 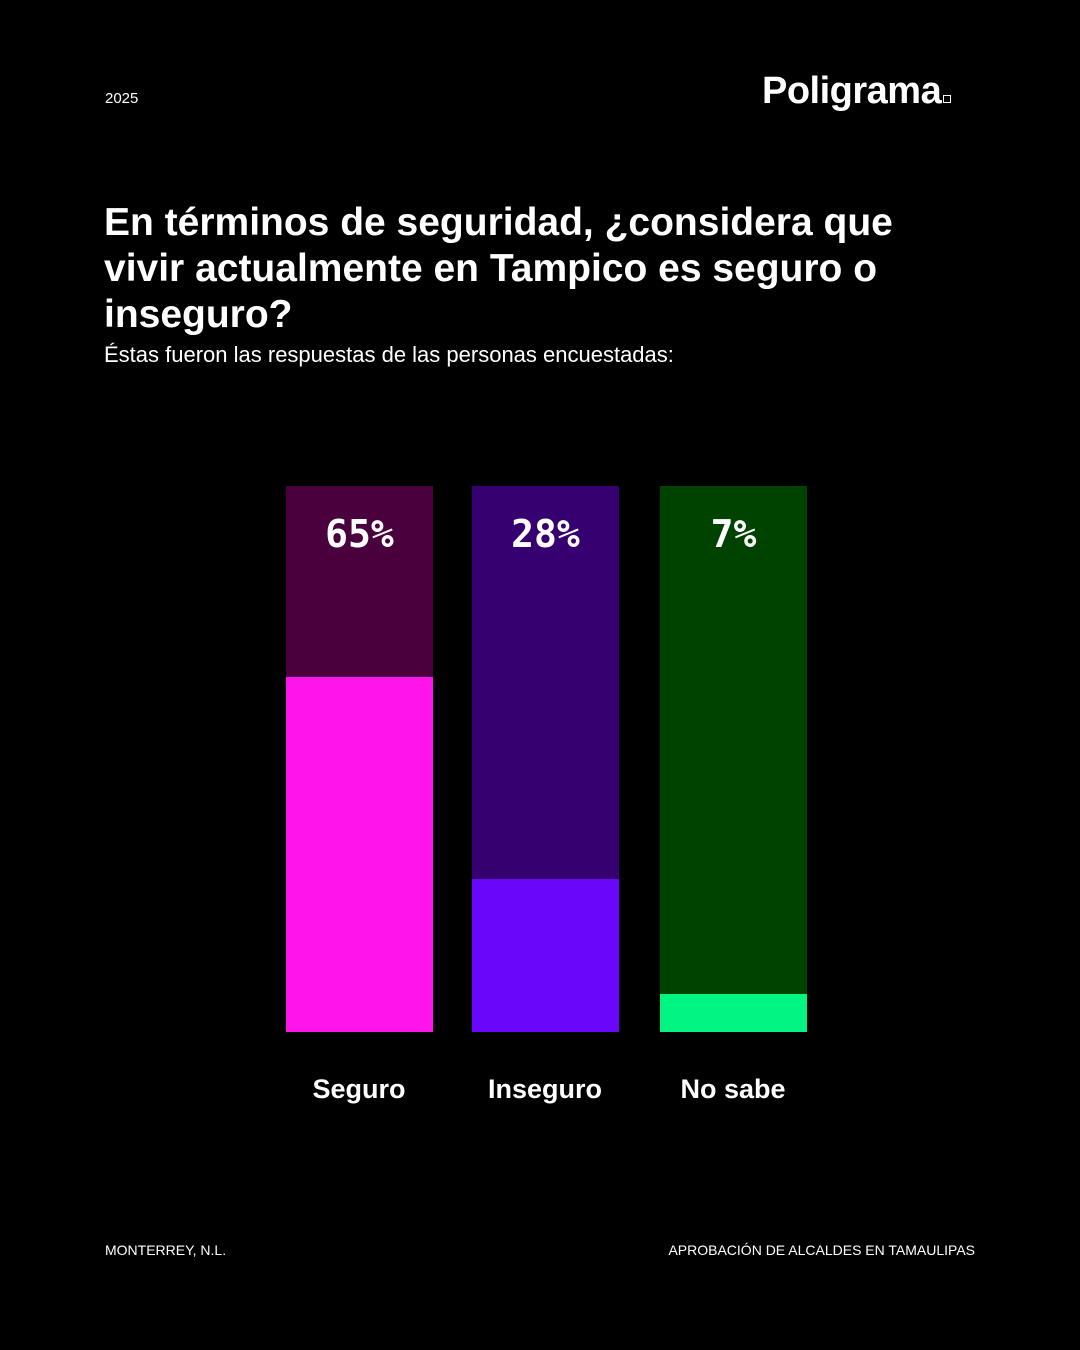 What do you see at coordinates (733, 534) in the screenshot?
I see `data-label: 7%` at bounding box center [733, 534].